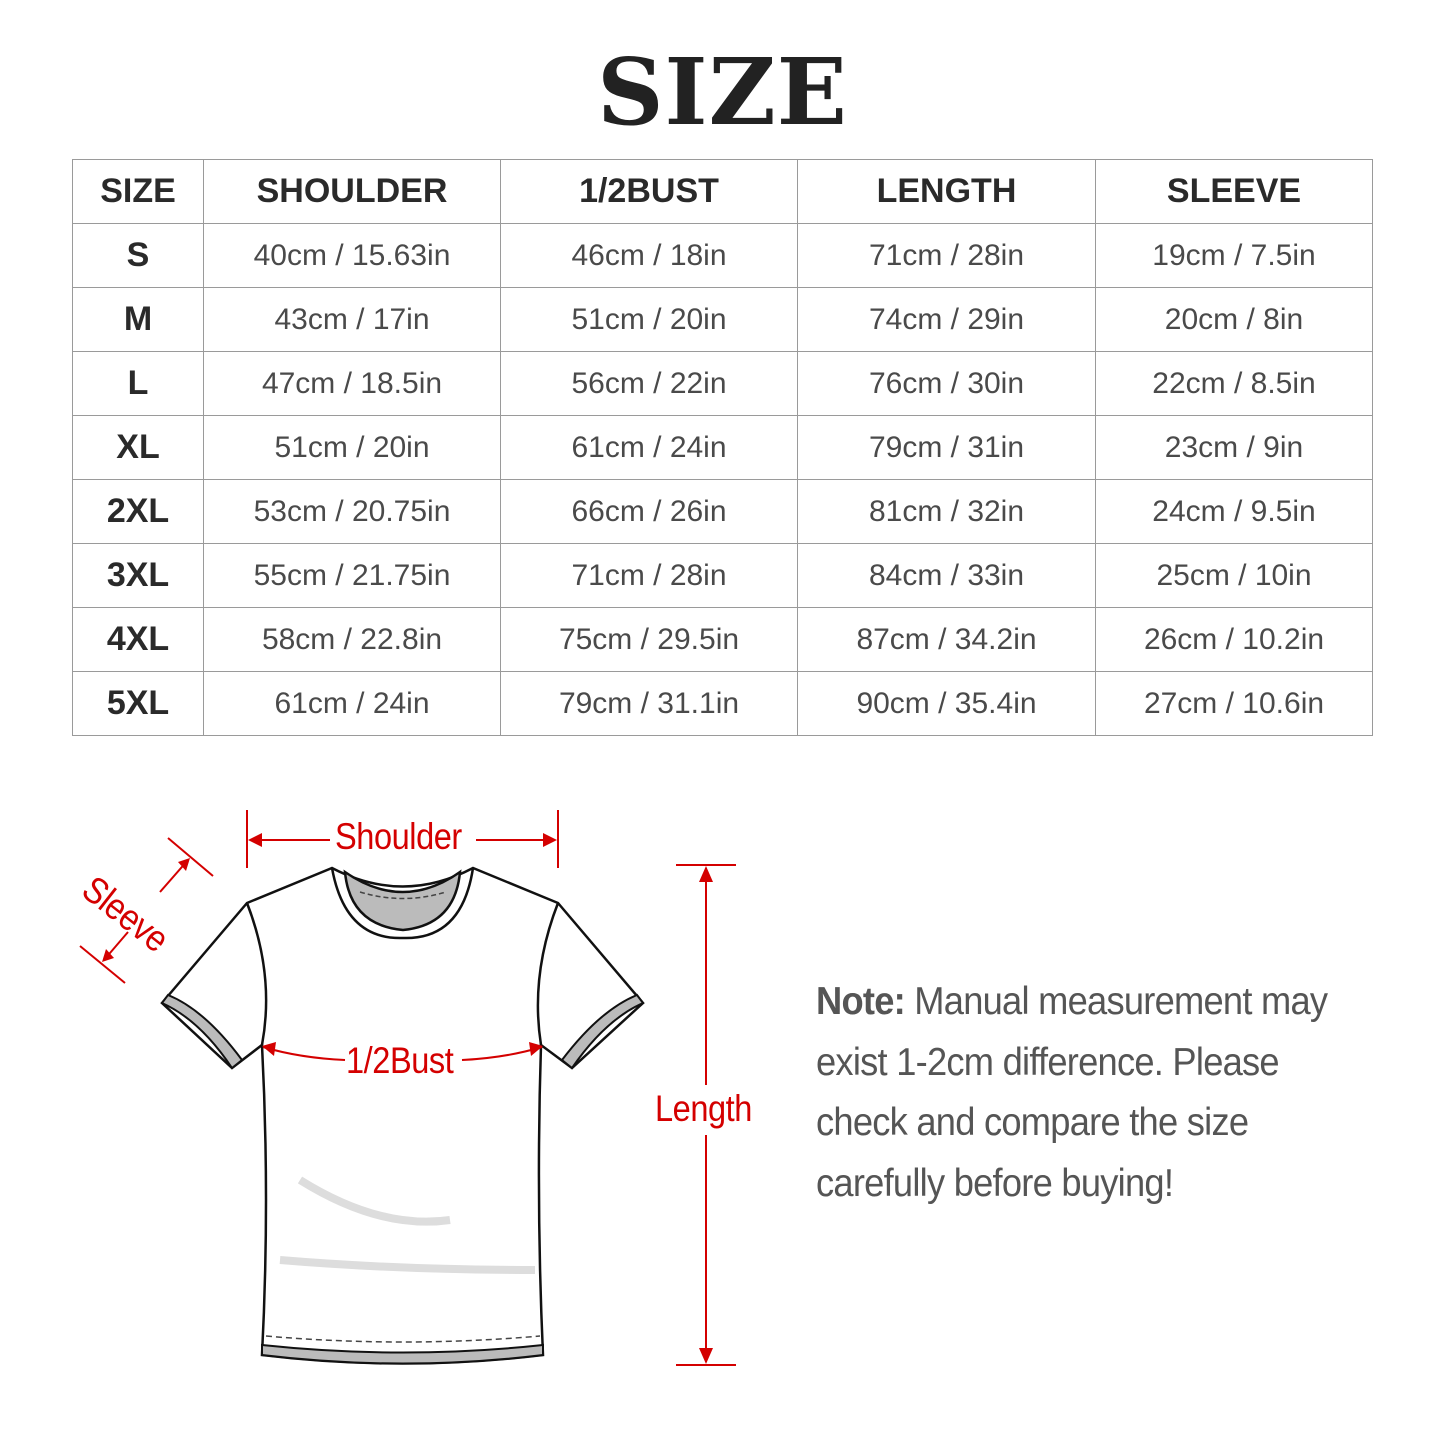 The height and width of the screenshot is (1445, 1445). What do you see at coordinates (1032, 1122) in the screenshot?
I see `note-line: check and compare the size` at bounding box center [1032, 1122].